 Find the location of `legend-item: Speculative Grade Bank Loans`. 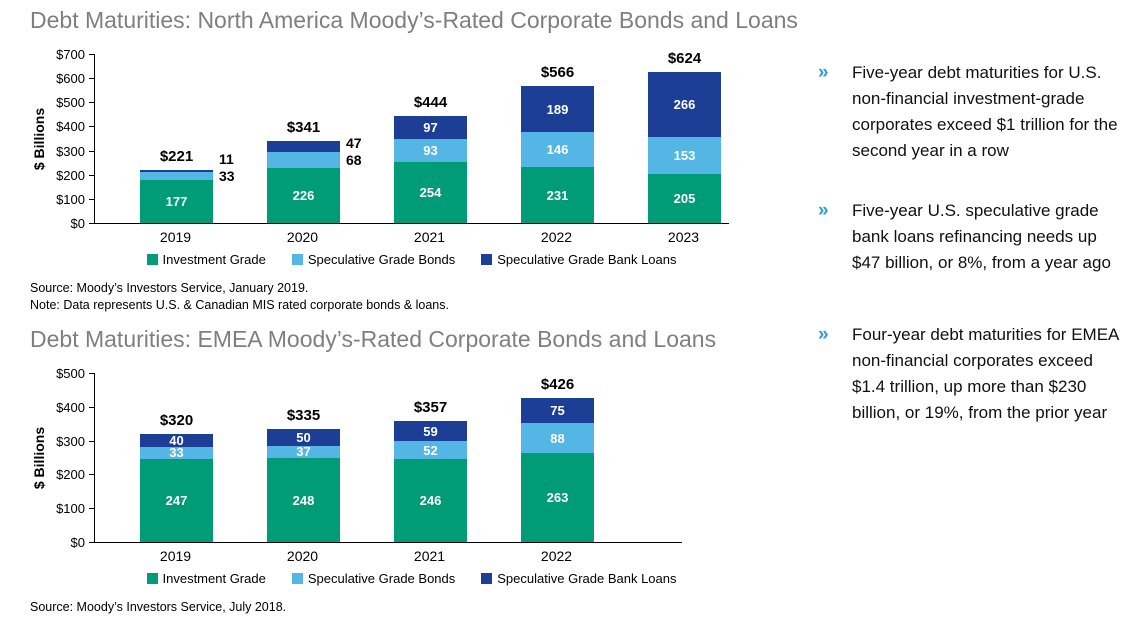

legend-item: Speculative Grade Bank Loans is located at coordinates (579, 578).